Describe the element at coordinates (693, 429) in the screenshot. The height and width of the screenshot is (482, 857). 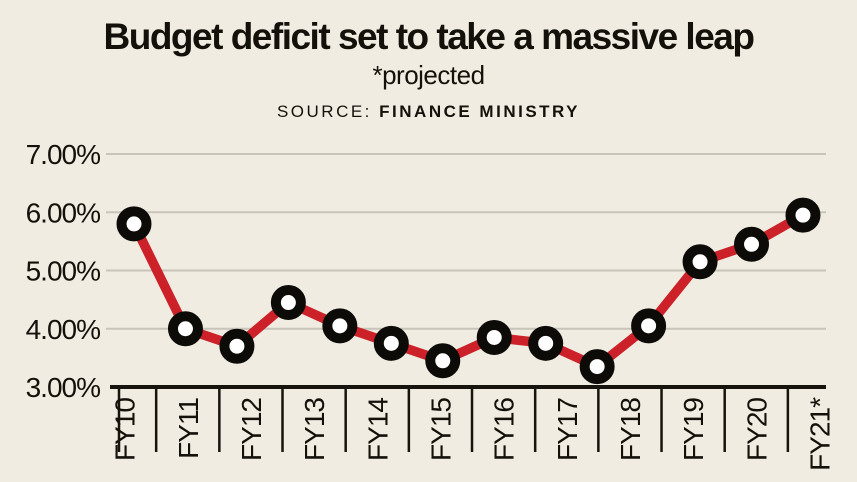
I see `x-tick-label: FY19` at that location.